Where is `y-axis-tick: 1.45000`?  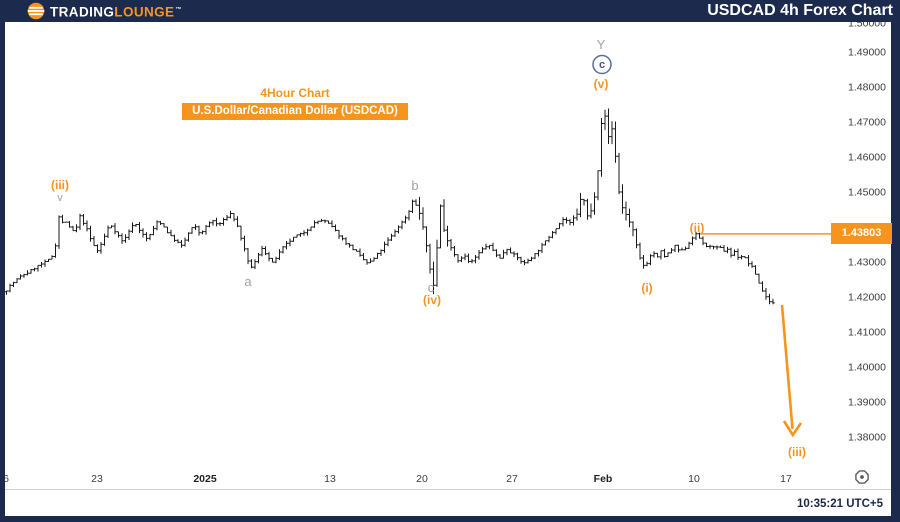
y-axis-tick: 1.45000 is located at coordinates (867, 193).